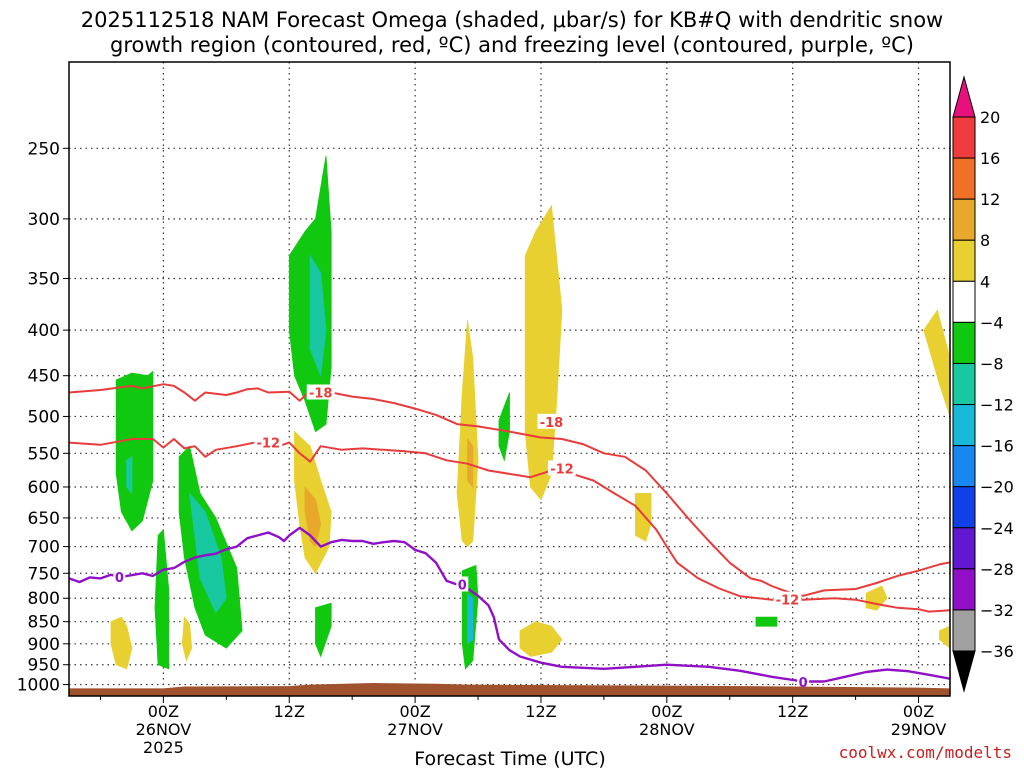 This screenshot has height=768, width=1024. Describe the element at coordinates (964, 671) in the screenshot. I see `colorbar-bottom-arrow` at that location.